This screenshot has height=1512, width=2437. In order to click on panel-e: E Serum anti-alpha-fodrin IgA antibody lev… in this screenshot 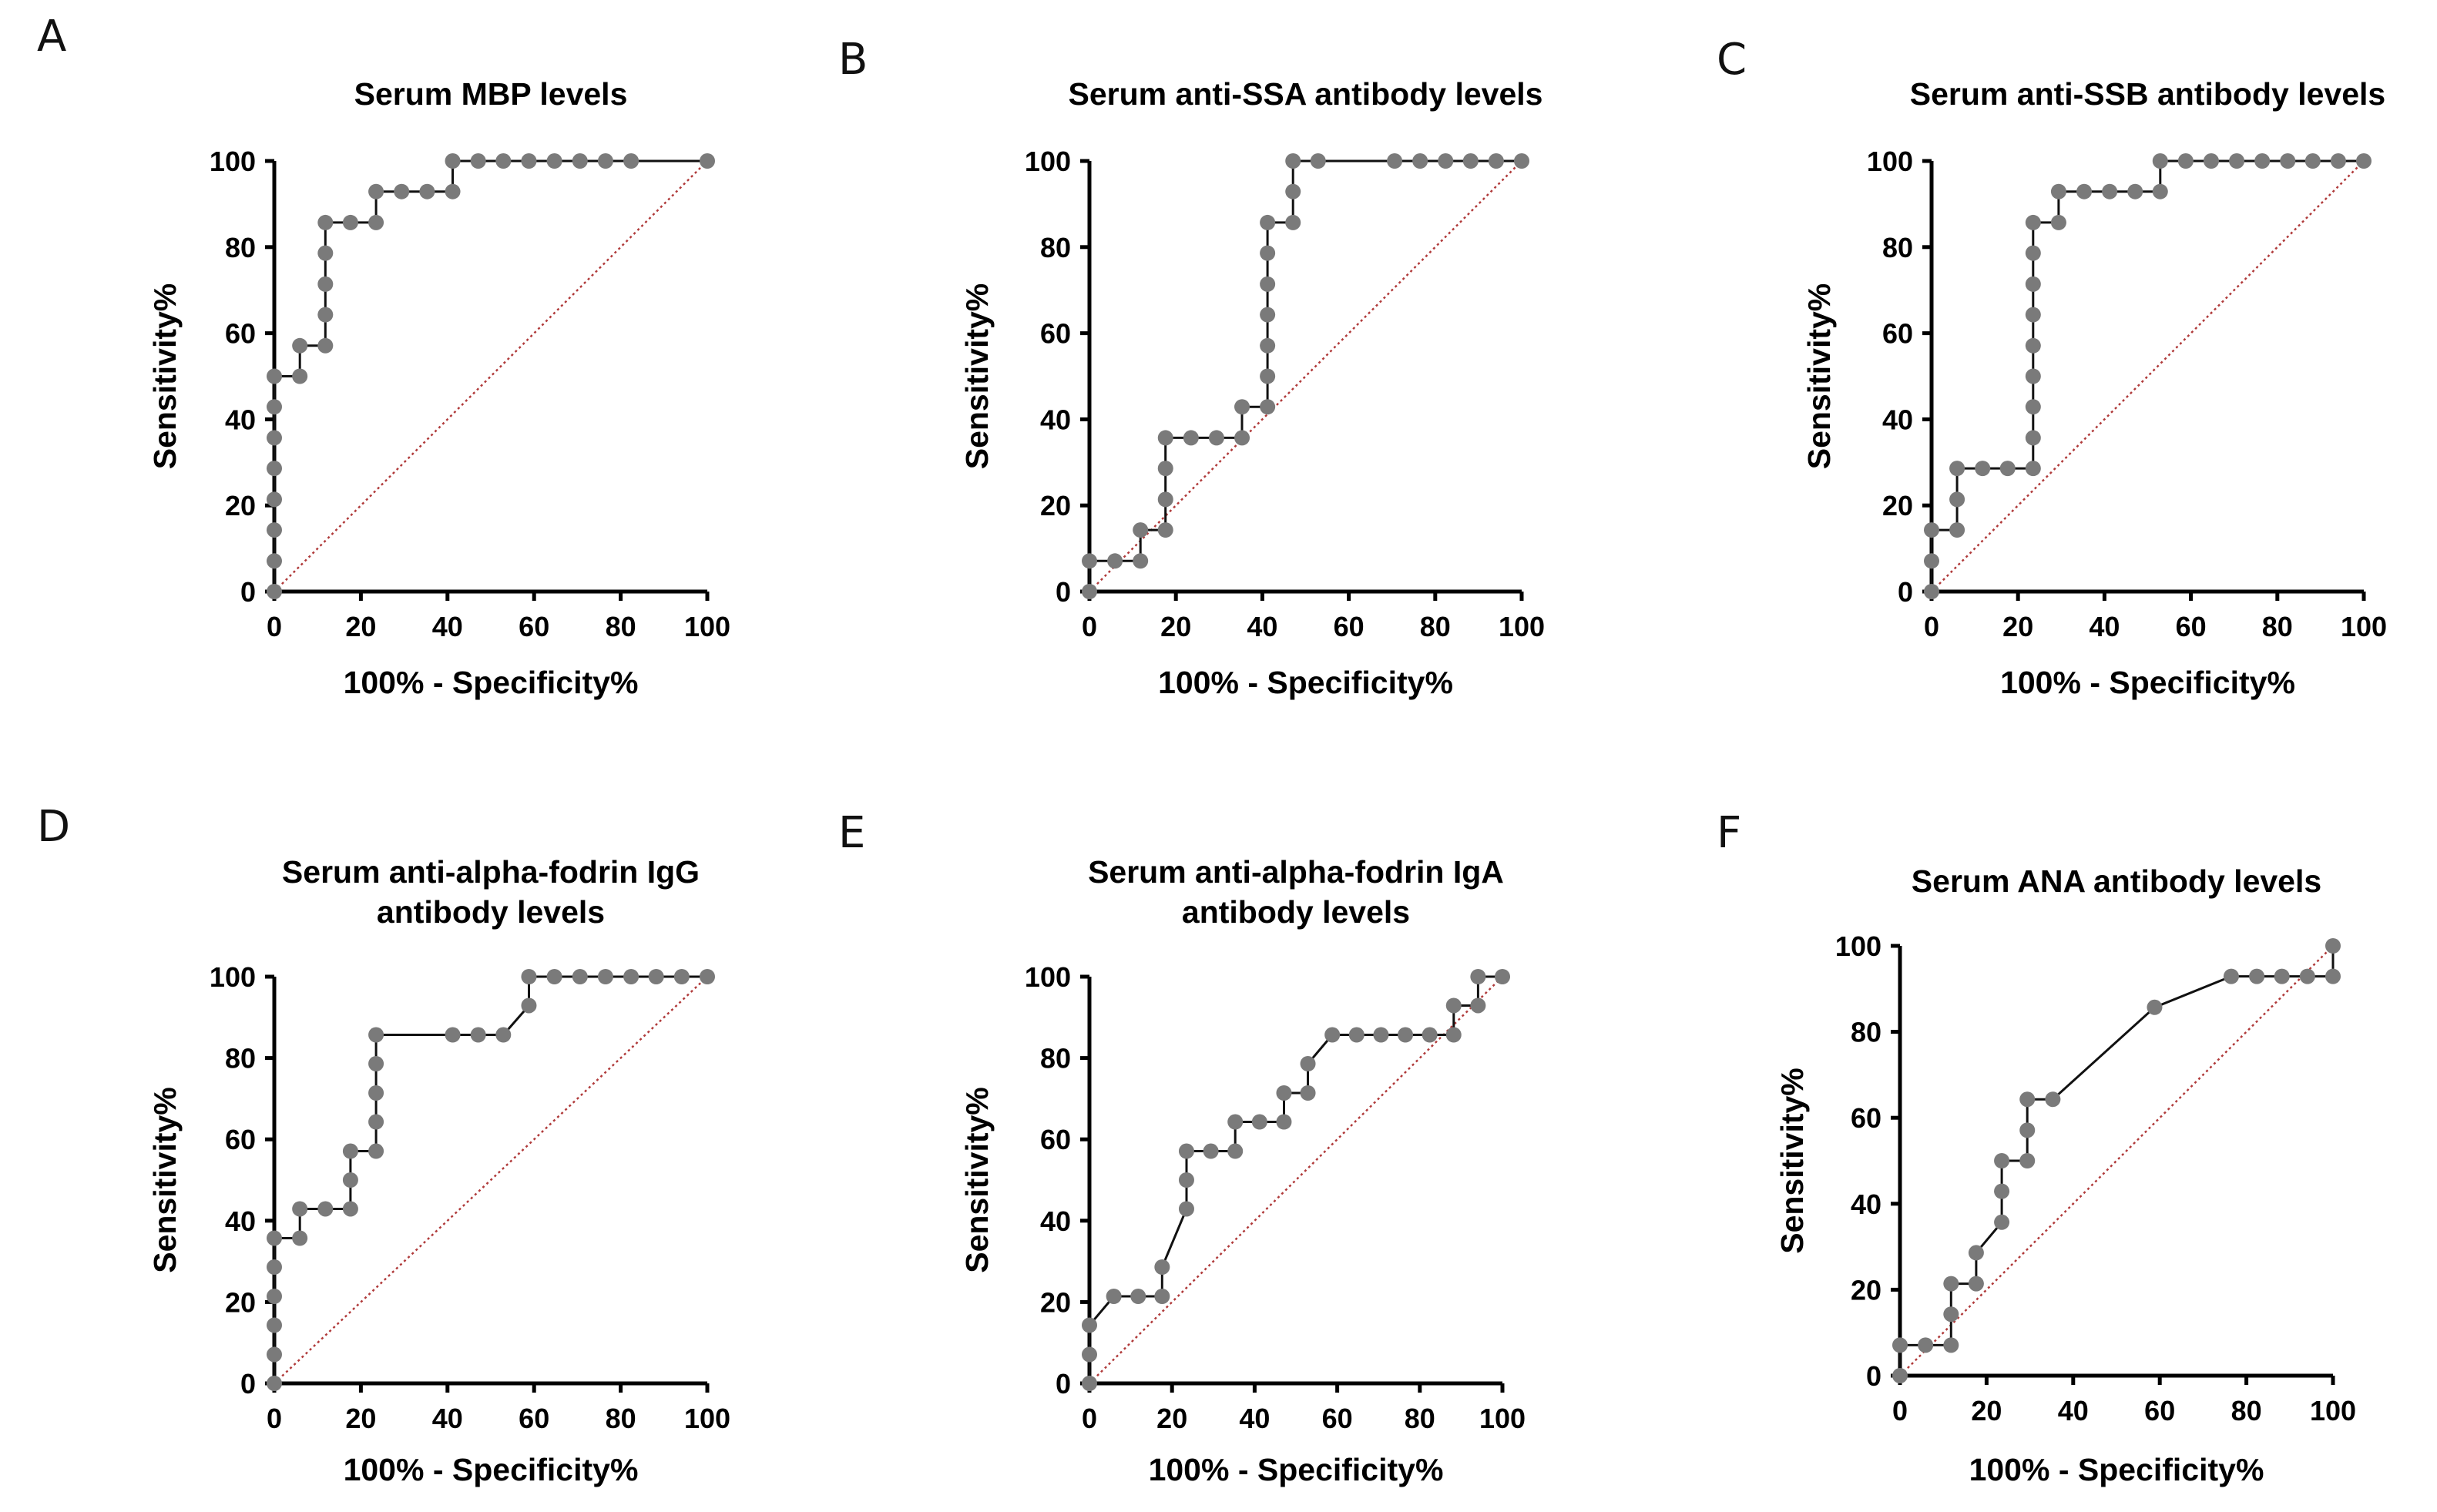, I will do `click(1182, 1148)`.